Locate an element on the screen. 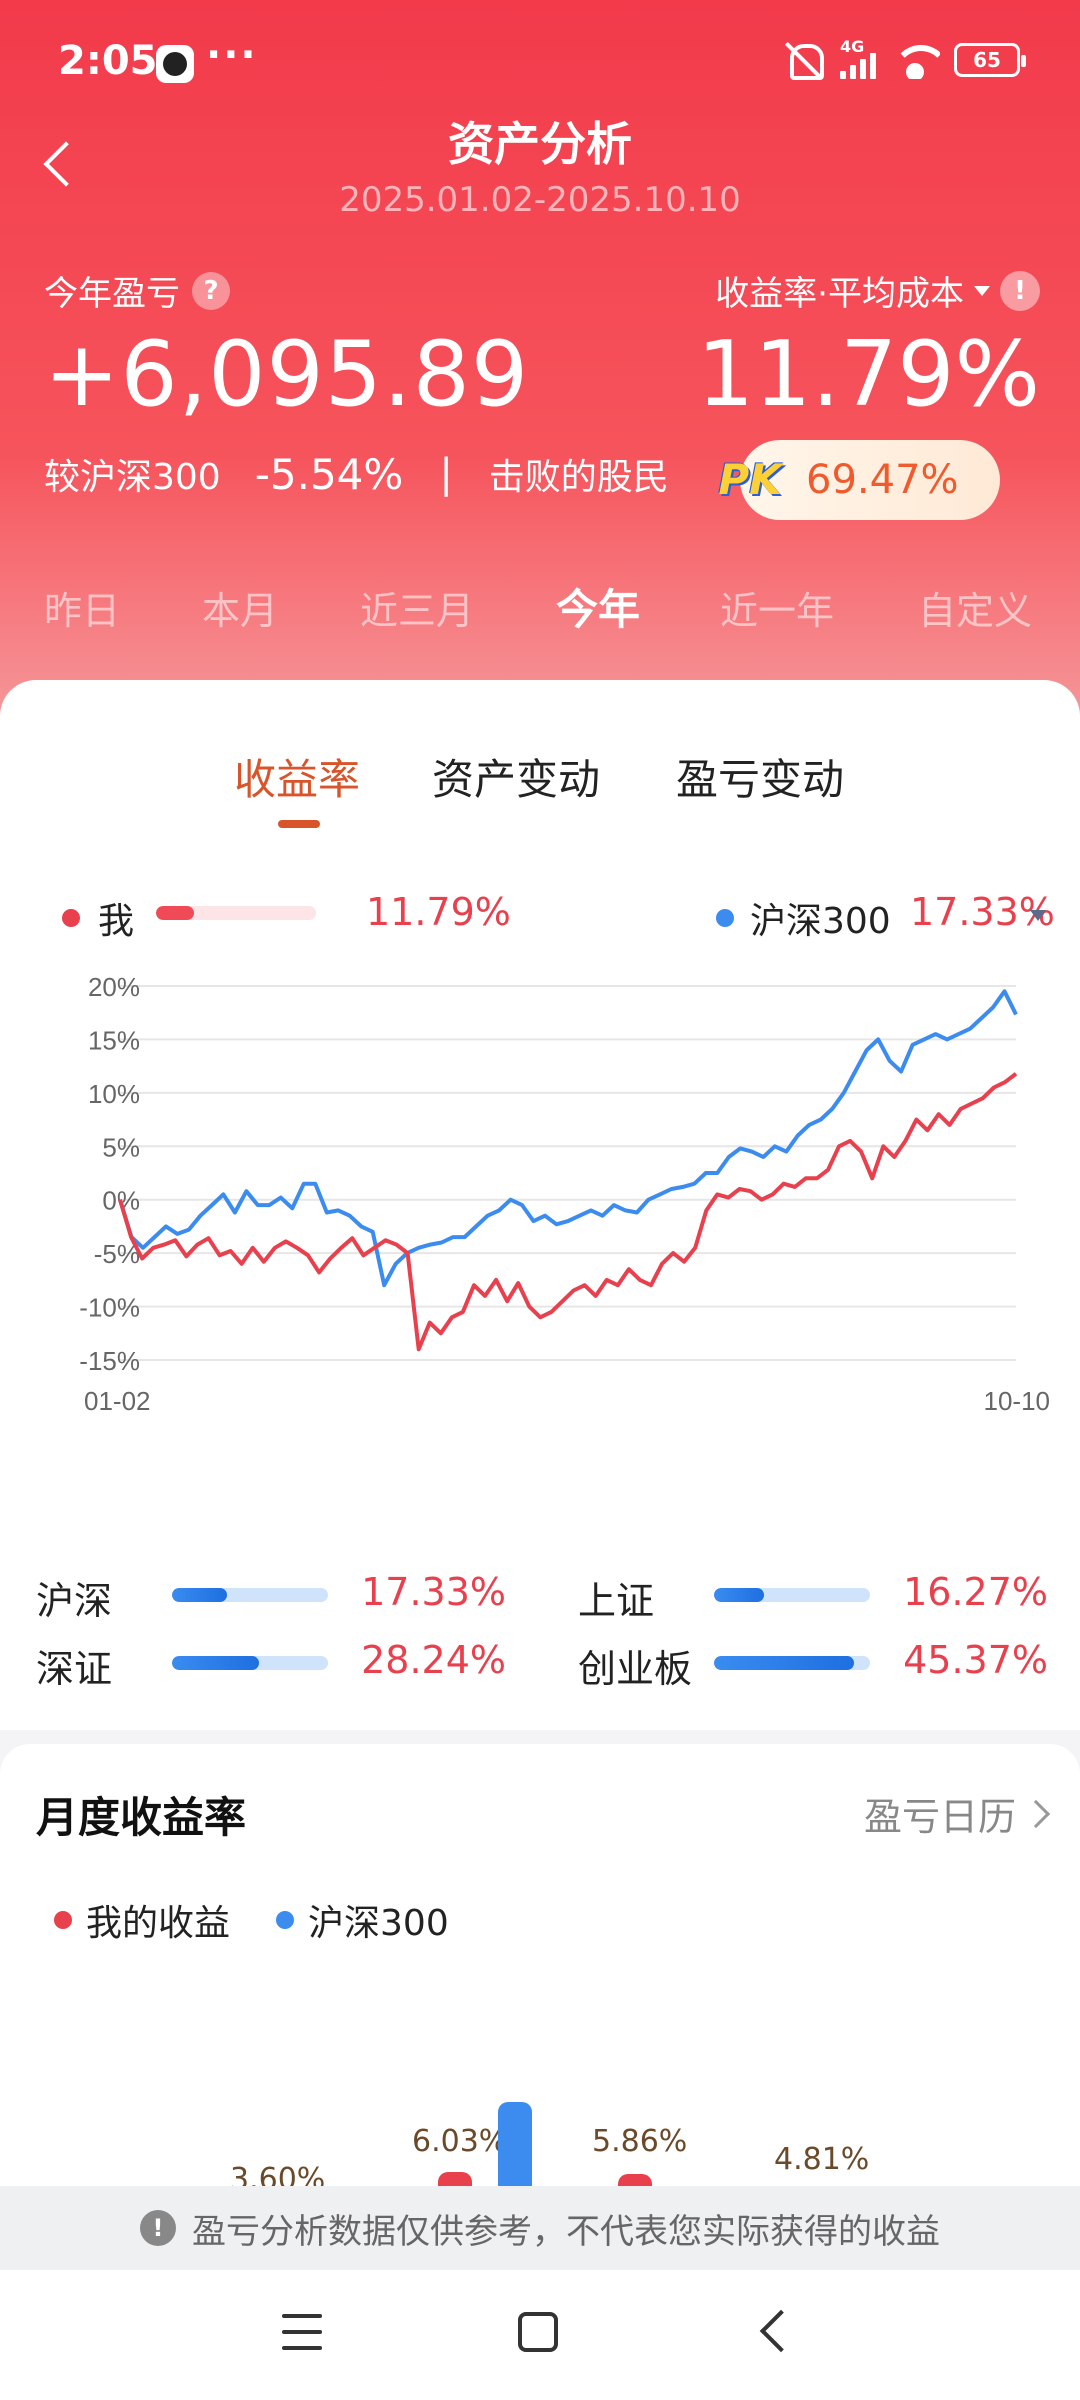  caret-down-icon is located at coordinates (982, 290).